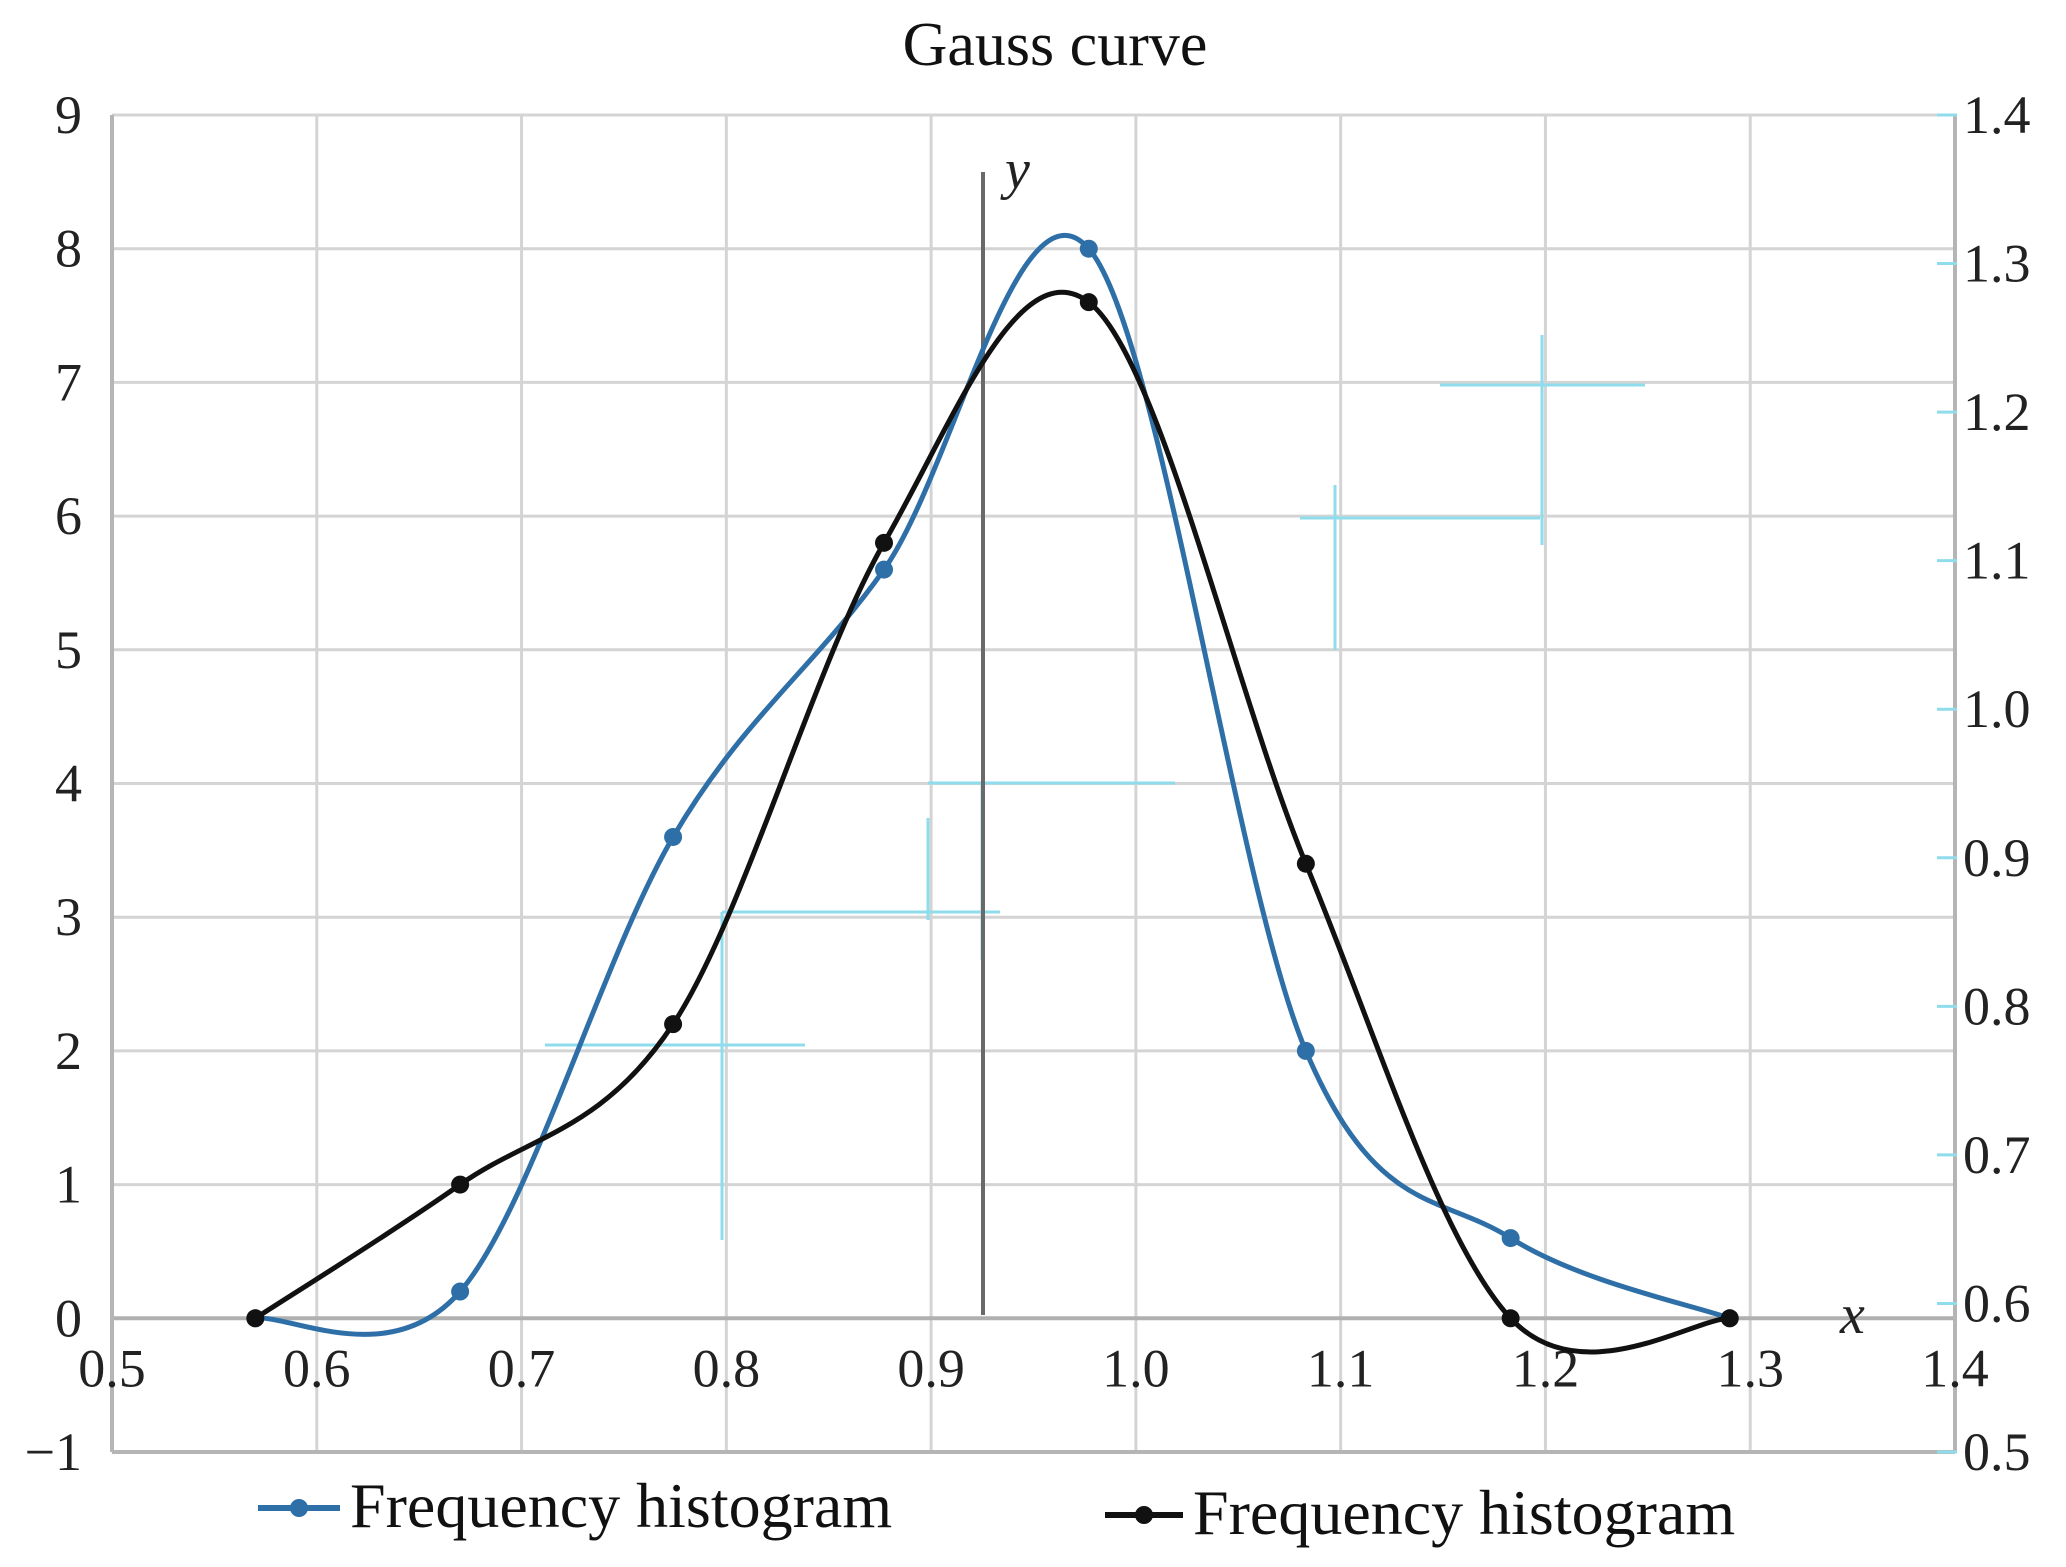 This screenshot has height=1567, width=2066. Describe the element at coordinates (68, 115) in the screenshot. I see `y-tick-label: 9` at that location.